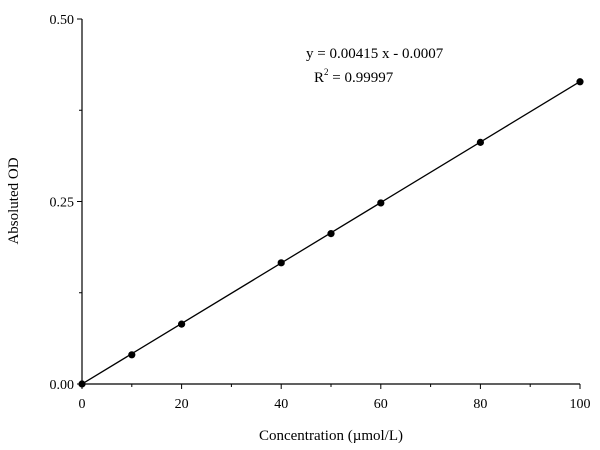 This screenshot has width=600, height=450. What do you see at coordinates (281, 404) in the screenshot?
I see `x-tick-label: 40` at bounding box center [281, 404].